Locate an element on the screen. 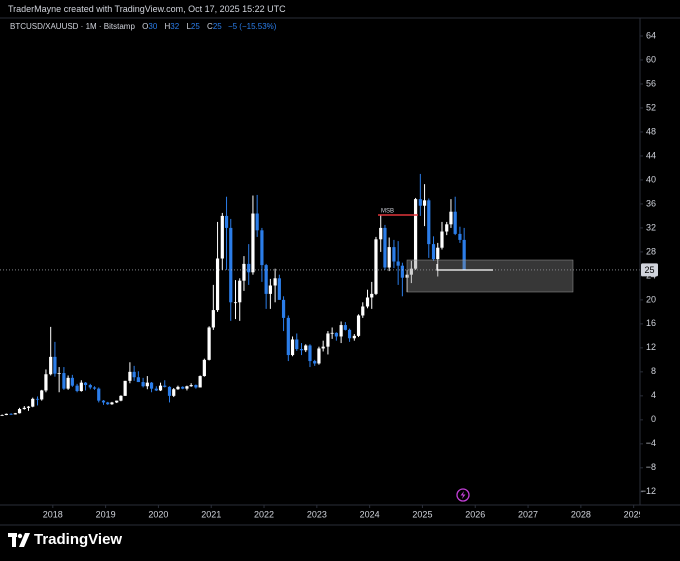 This screenshot has width=680, height=561. price-tag-label: 25 is located at coordinates (649, 270).